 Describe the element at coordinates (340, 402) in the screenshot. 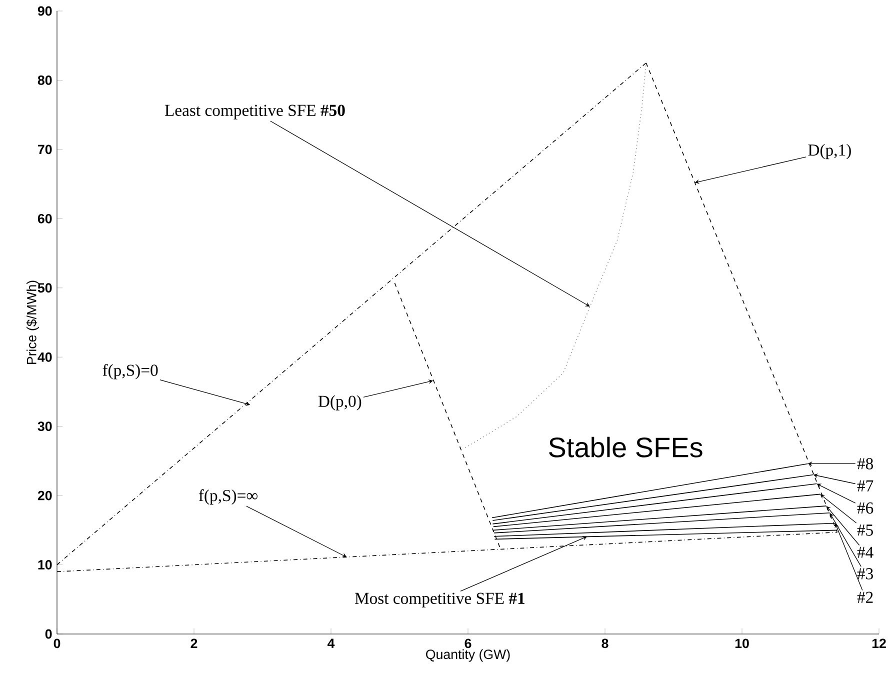

I see `annotation: D(p,0)` at that location.